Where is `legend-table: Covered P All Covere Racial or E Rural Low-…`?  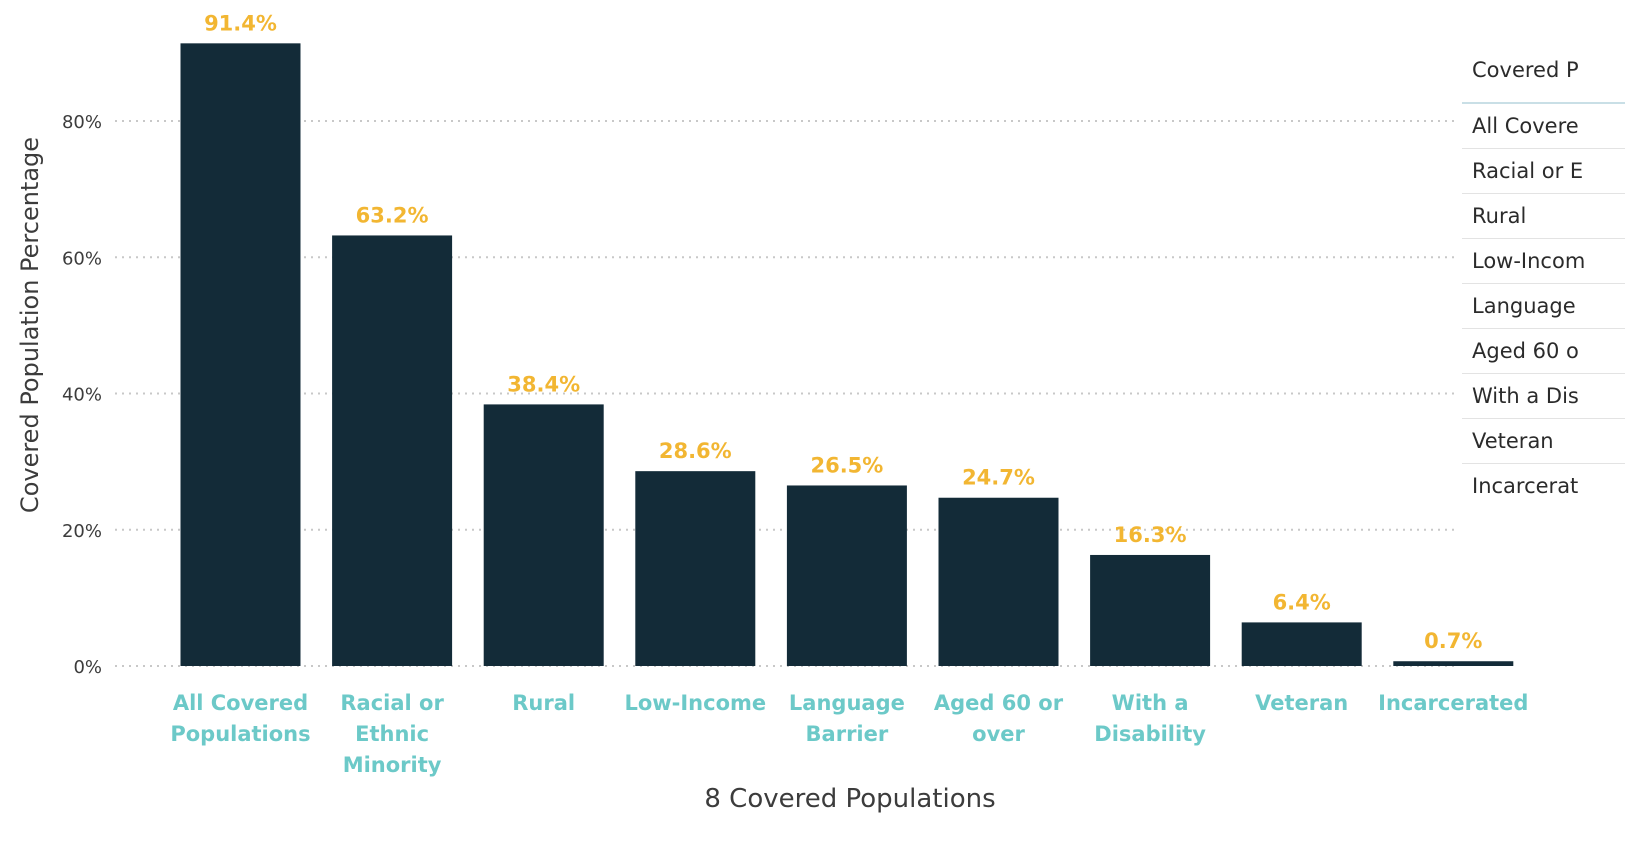 legend-table: Covered P All Covere Racial or E Rural Low-… is located at coordinates (1543, 288).